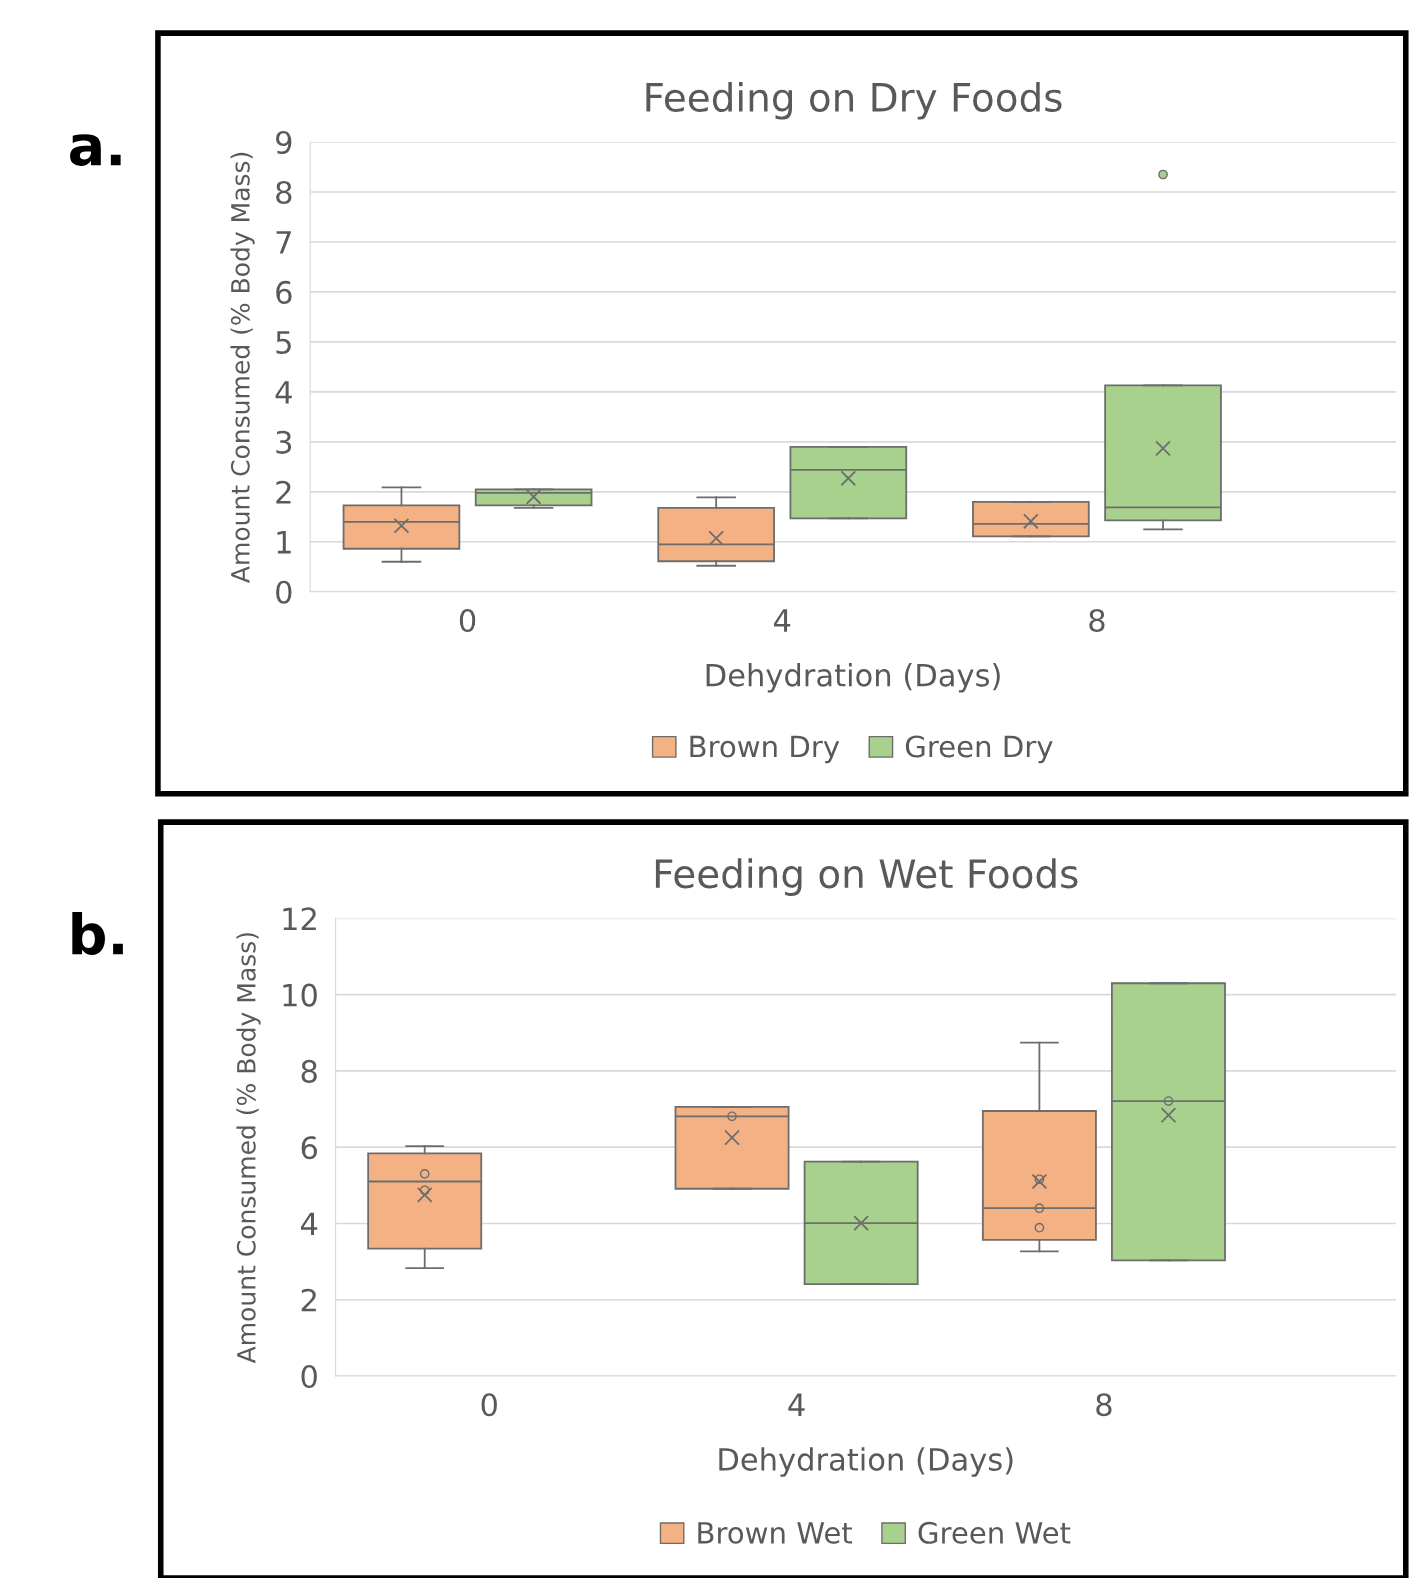  What do you see at coordinates (775, 1533) in the screenshot?
I see `legend-label: Brown Wet` at bounding box center [775, 1533].